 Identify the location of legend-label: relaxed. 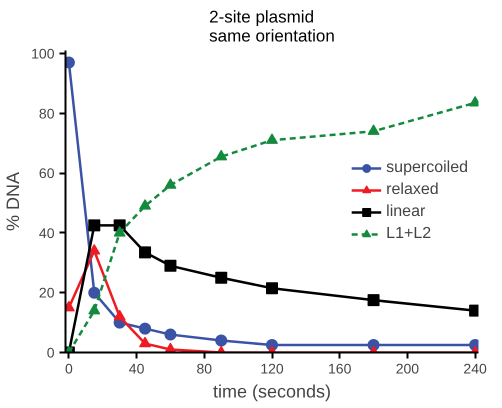
(412, 190).